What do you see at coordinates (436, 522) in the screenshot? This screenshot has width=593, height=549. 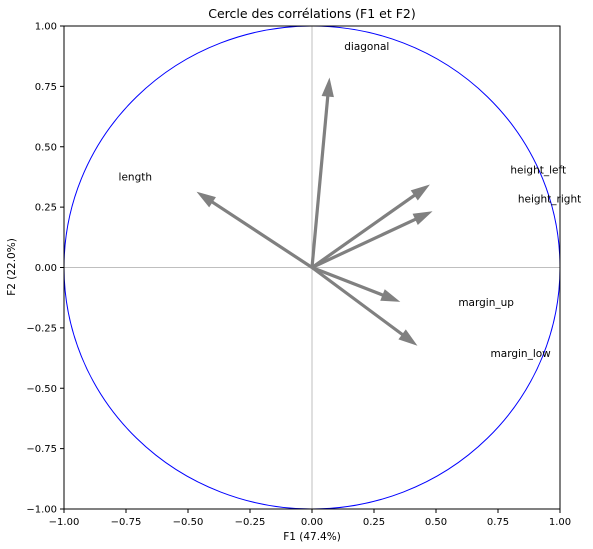 I see `x-tick-label: 0.50` at bounding box center [436, 522].